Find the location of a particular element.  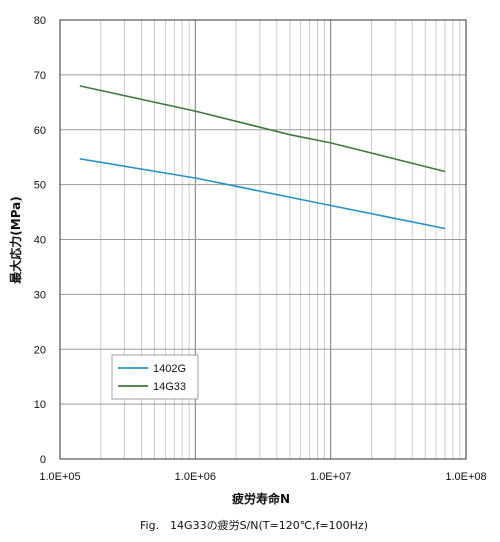

legend: 1402G 14G33 is located at coordinates (155, 377).